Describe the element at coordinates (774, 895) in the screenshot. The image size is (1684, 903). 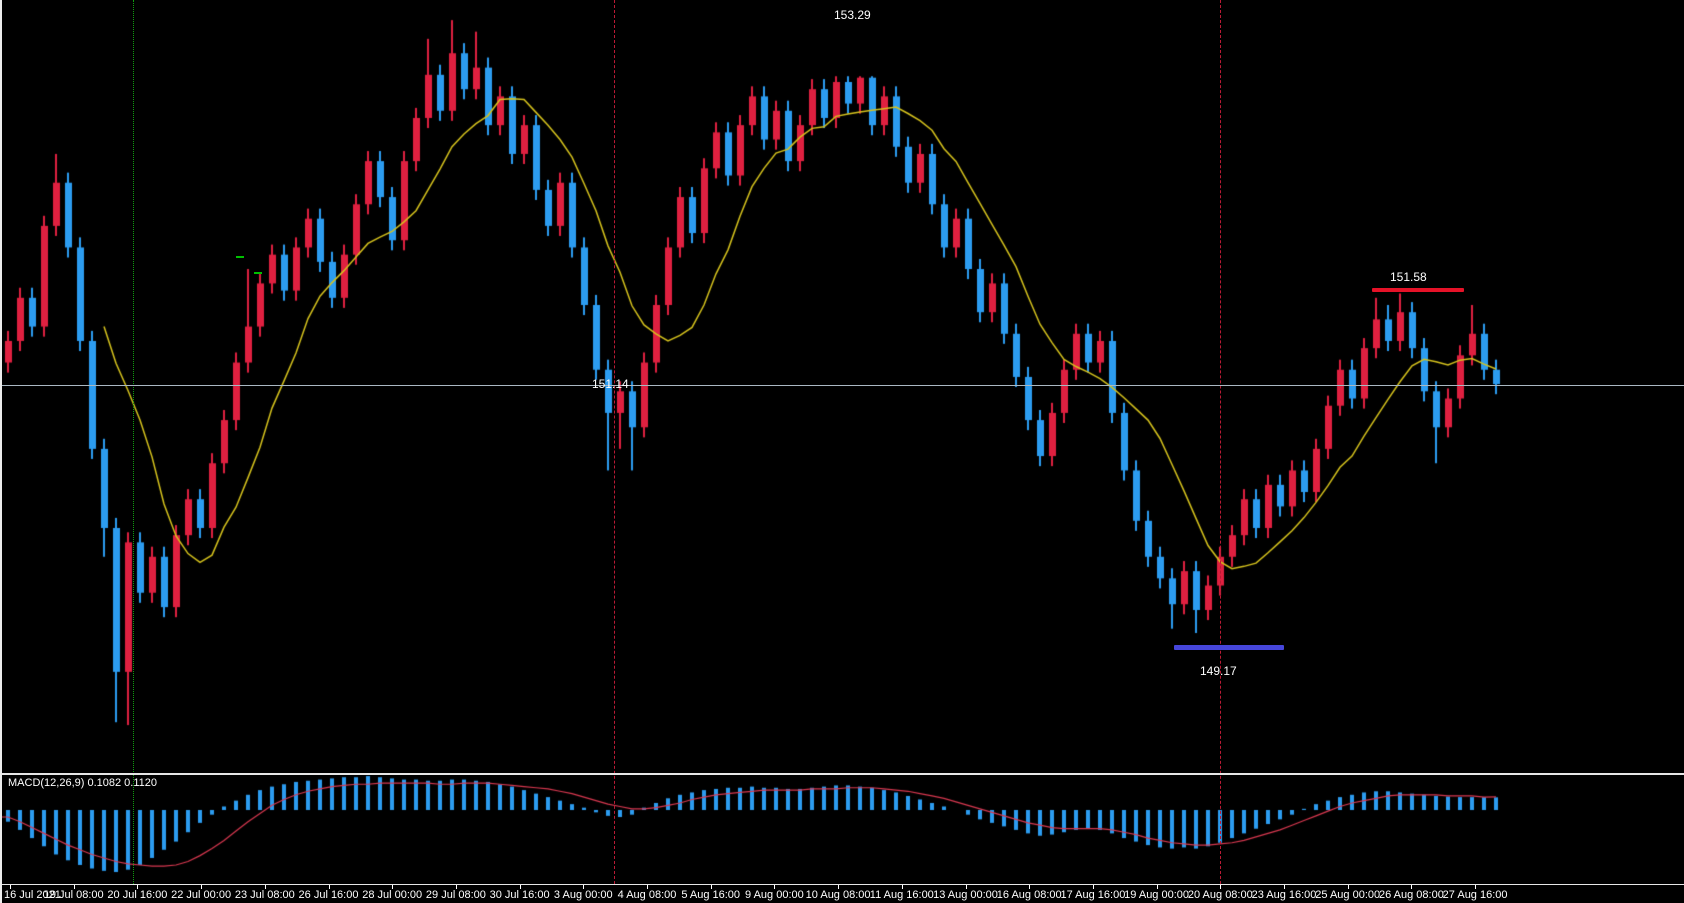
I see `time-axis-label: 9 Aug 00:00` at that location.